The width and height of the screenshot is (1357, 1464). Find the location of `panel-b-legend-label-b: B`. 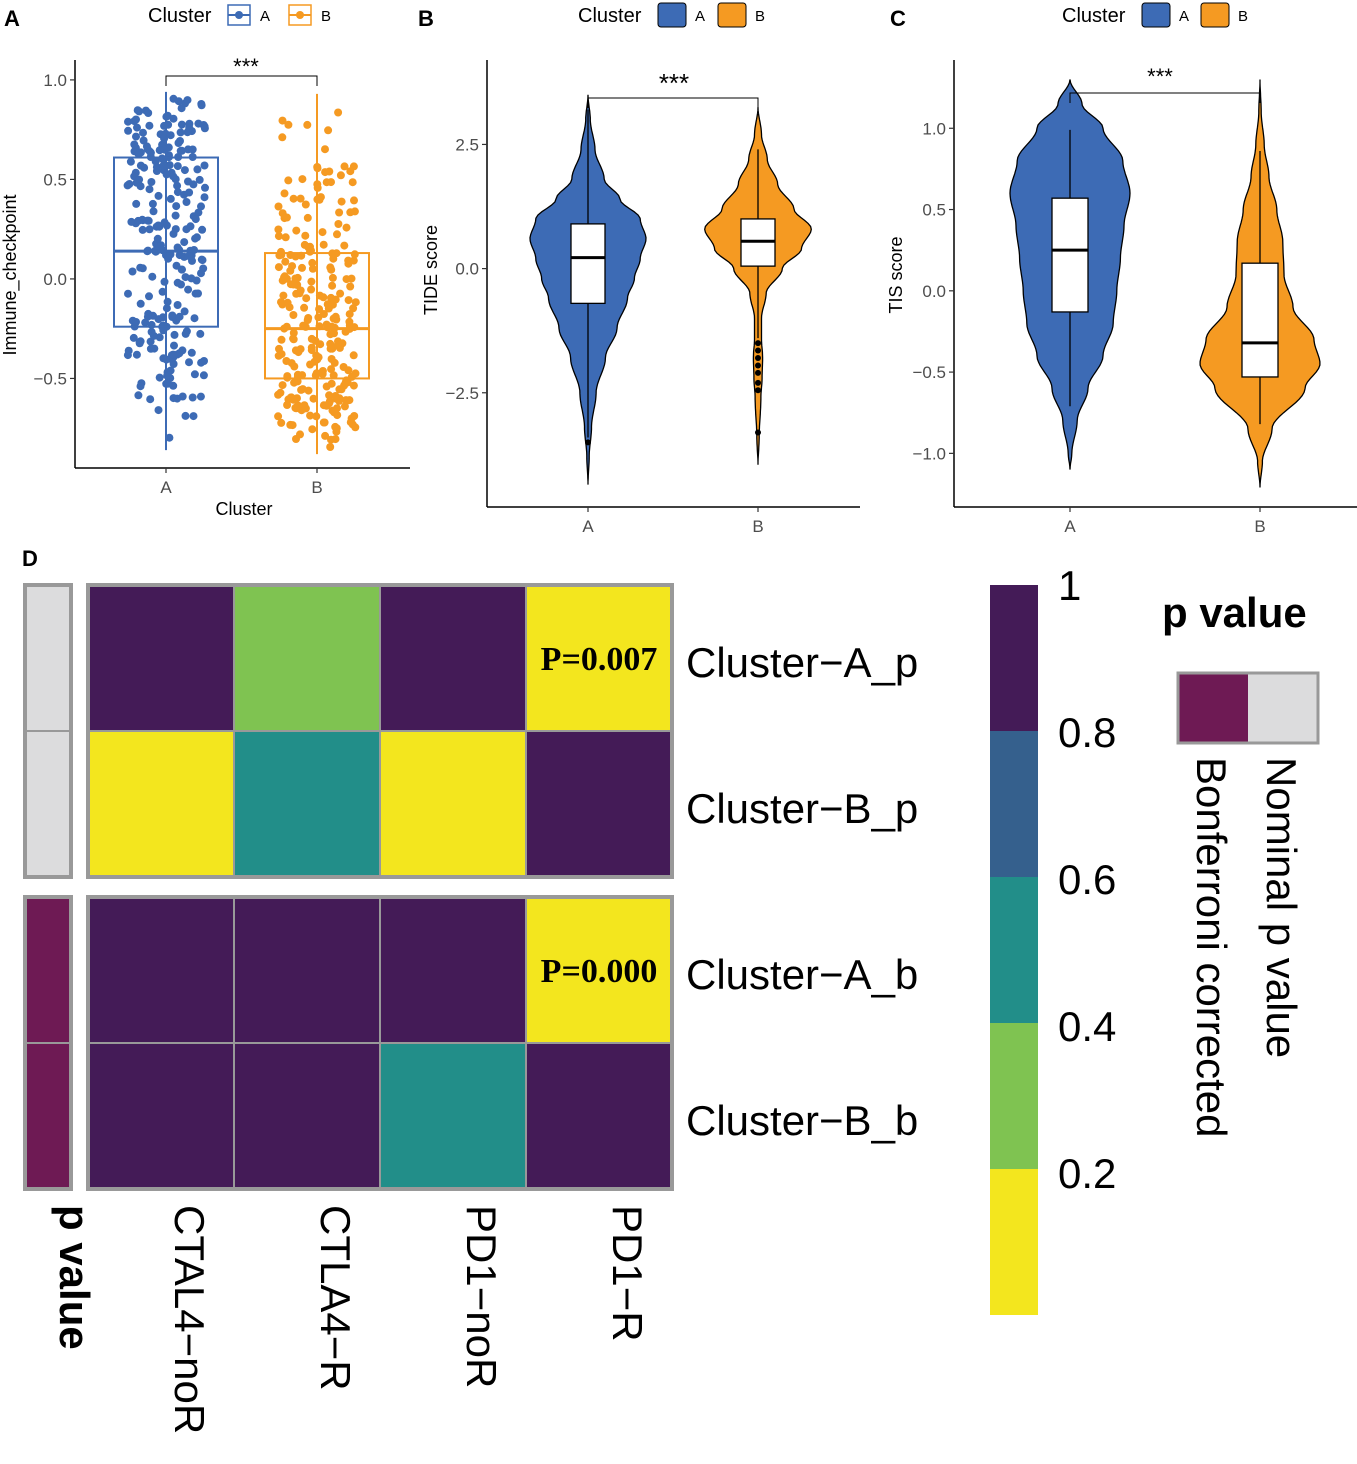

panel-b-legend-label-b: B is located at coordinates (760, 16).